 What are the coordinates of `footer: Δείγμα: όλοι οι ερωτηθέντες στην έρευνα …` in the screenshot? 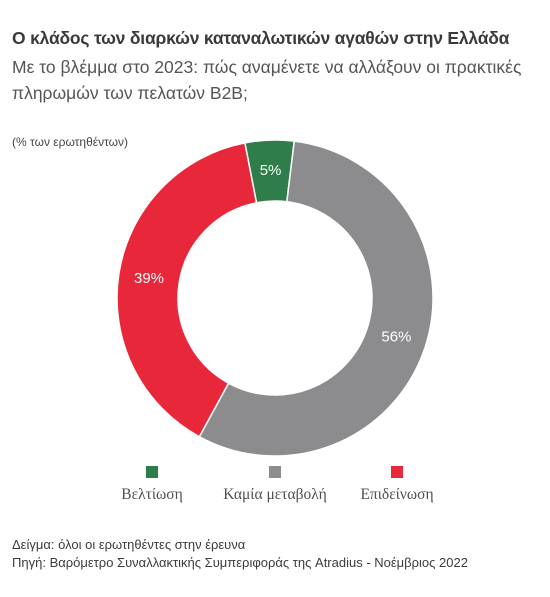 It's located at (240, 554).